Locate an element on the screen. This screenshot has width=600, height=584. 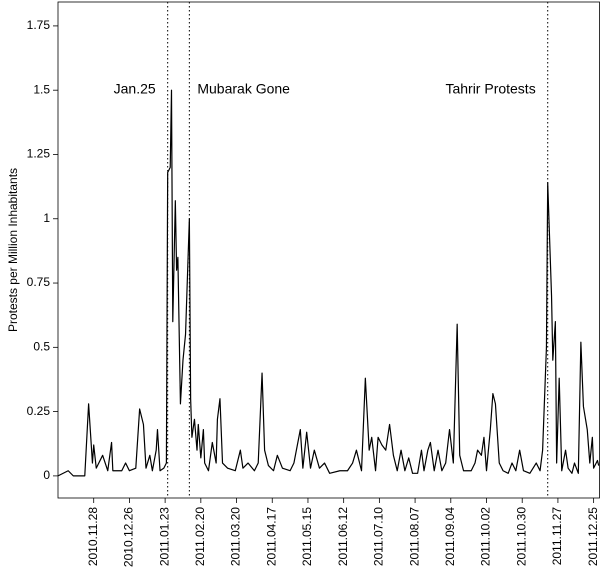
event-label: Tahrir Protests is located at coordinates (490, 89).